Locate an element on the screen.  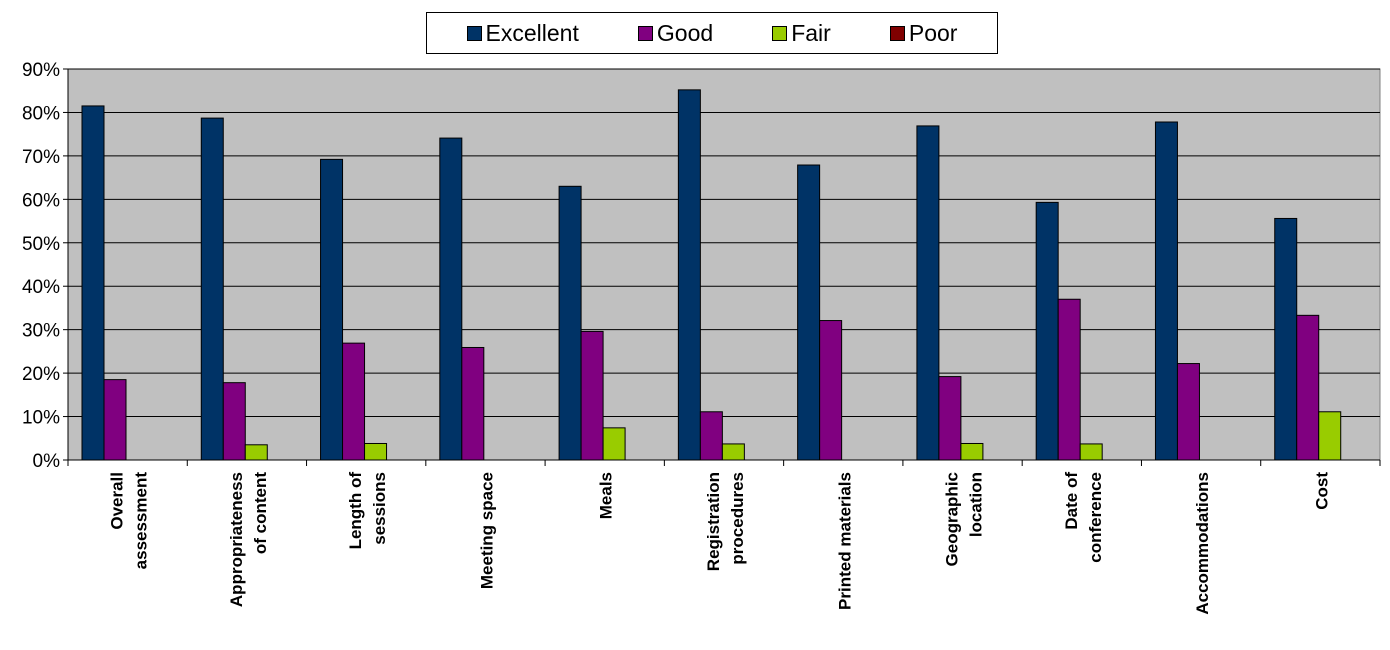
y-tick-label: 40% is located at coordinates (41, 287).